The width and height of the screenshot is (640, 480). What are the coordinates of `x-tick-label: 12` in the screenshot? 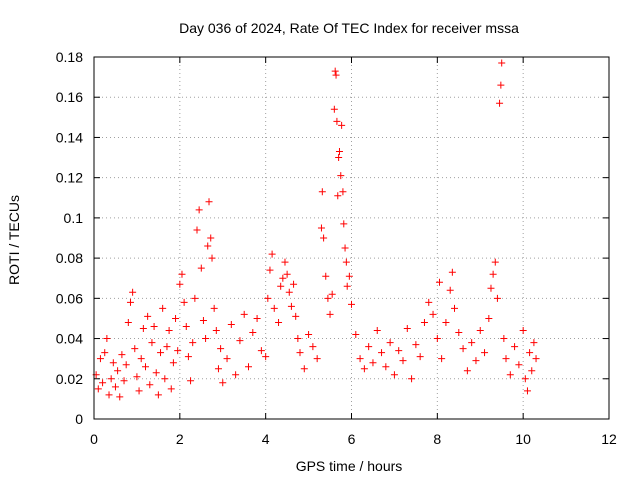 It's located at (609, 439).